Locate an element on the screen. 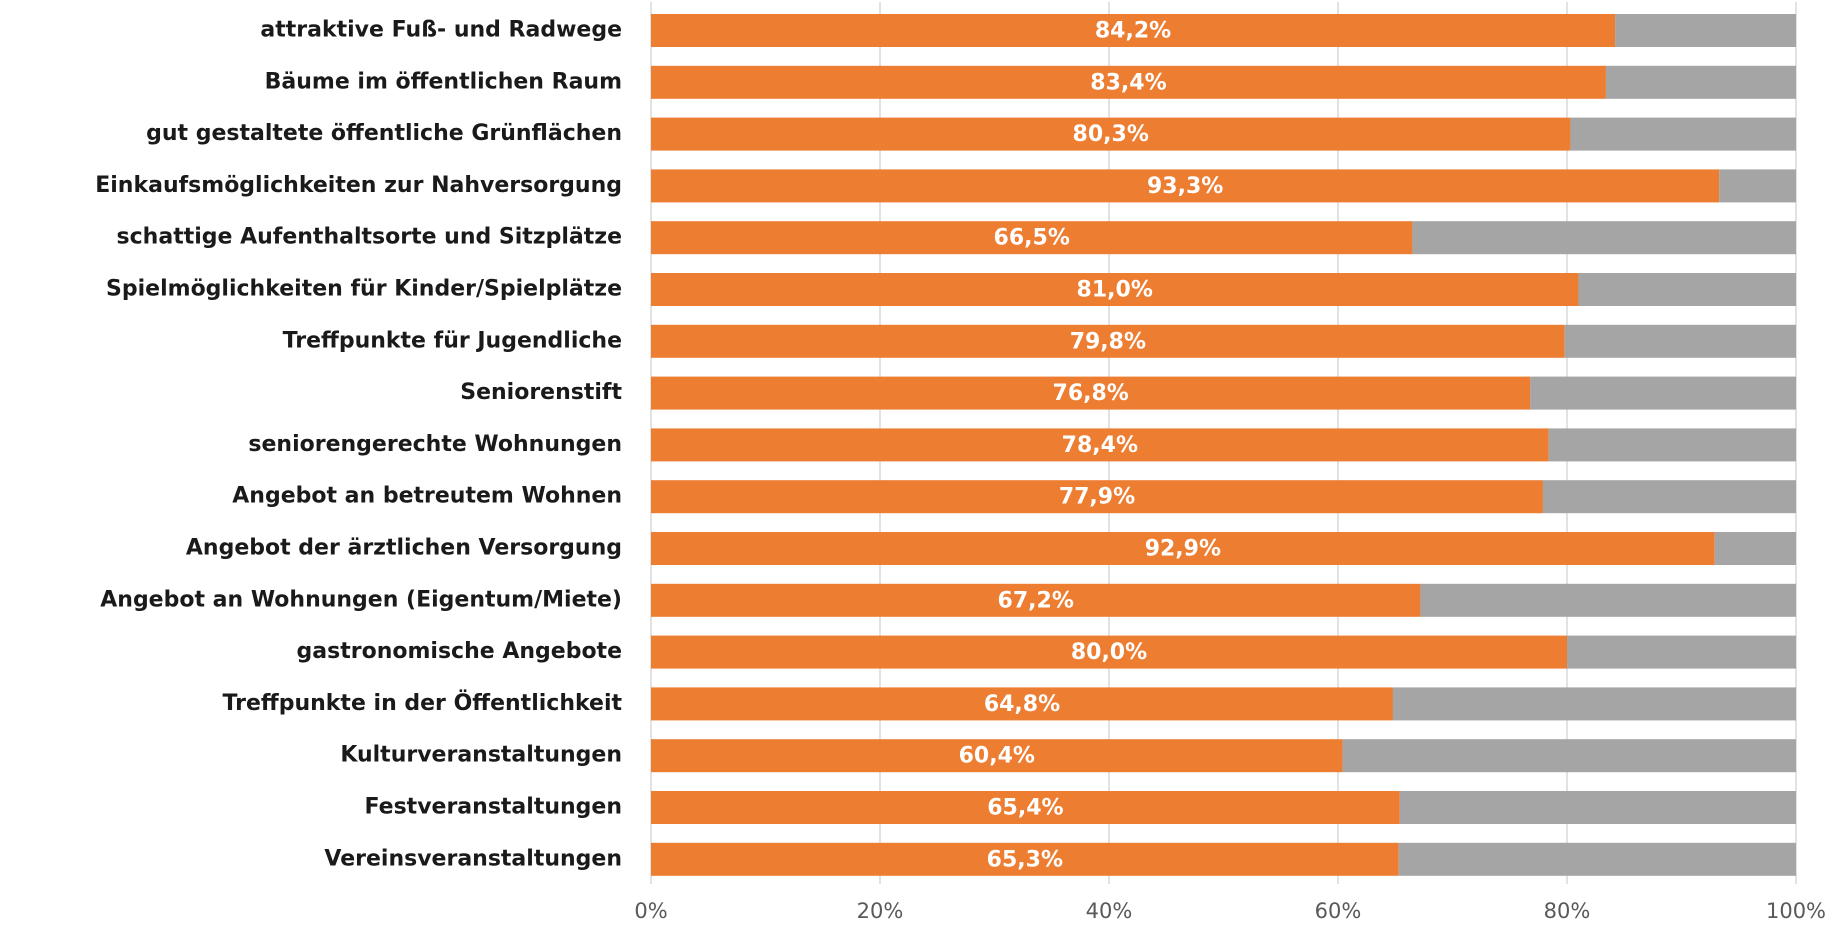 This screenshot has width=1837, height=929. category-label: gut gestaltete öffentliche Grünflächen is located at coordinates (384, 133).